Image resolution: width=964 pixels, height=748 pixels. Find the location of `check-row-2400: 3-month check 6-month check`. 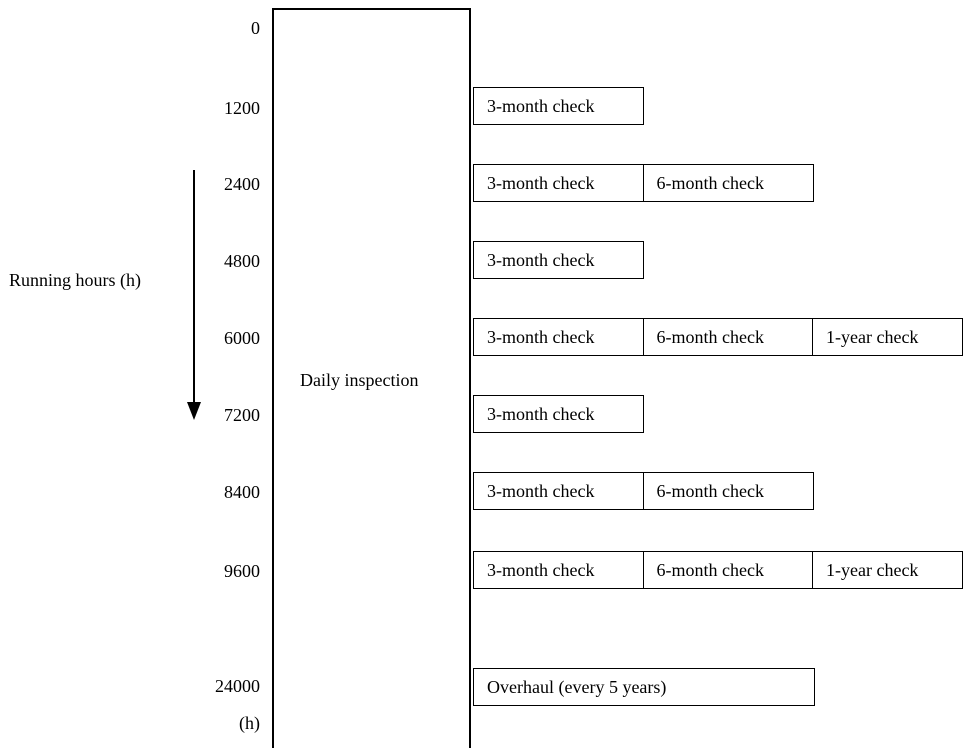

check-row-2400: 3-month check 6-month check is located at coordinates (643, 183).